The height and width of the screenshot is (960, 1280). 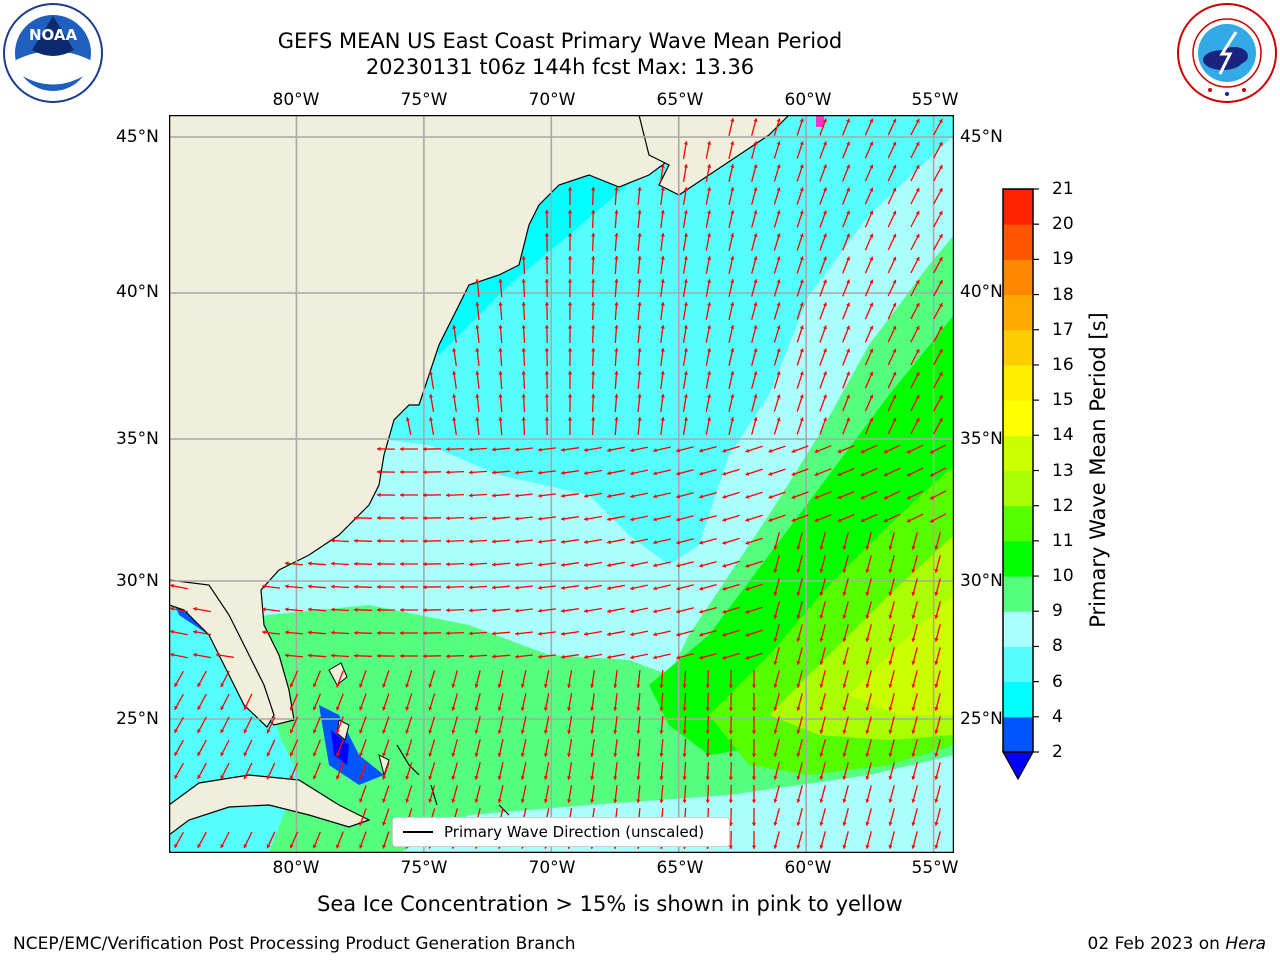 What do you see at coordinates (1063, 435) in the screenshot?
I see `colorbar-tick-label: 14` at bounding box center [1063, 435].